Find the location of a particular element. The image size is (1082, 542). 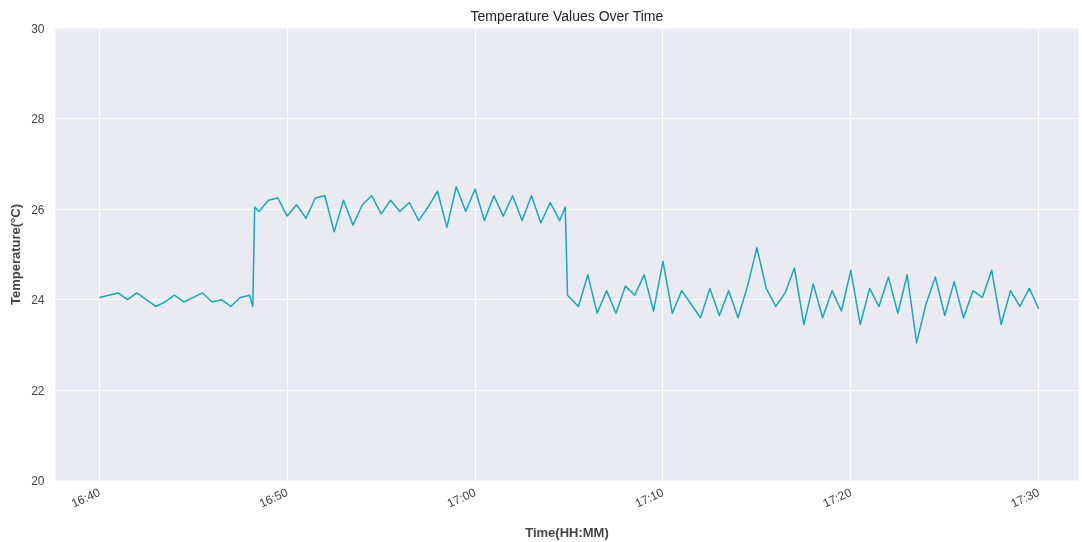

y-tick-label: 22 is located at coordinates (38, 390).